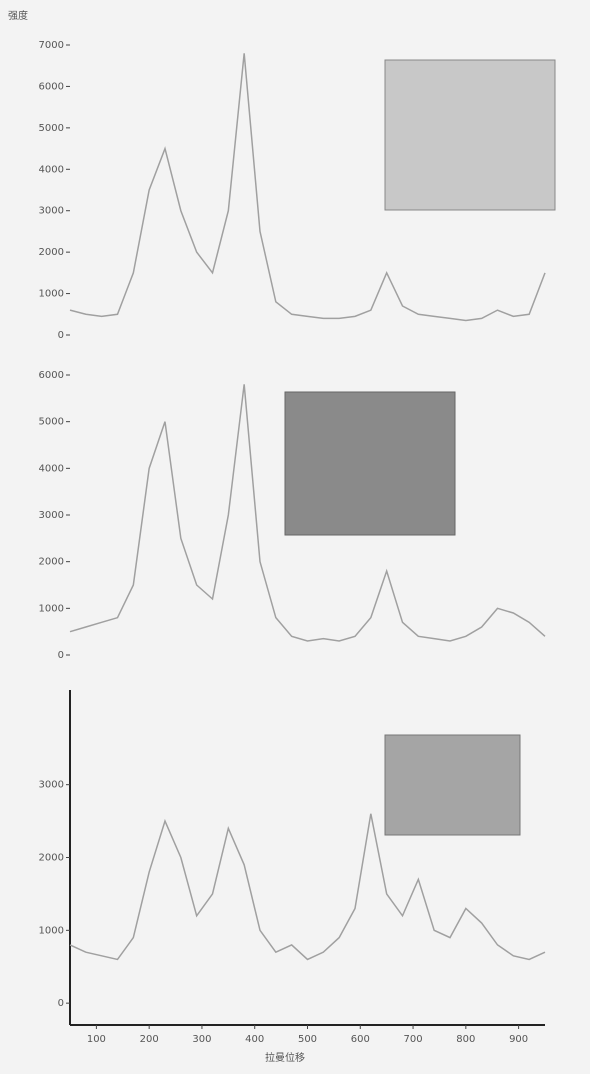 The height and width of the screenshot is (1074, 590). Describe the element at coordinates (307, 887) in the screenshot. I see `spectrum-line` at that location.